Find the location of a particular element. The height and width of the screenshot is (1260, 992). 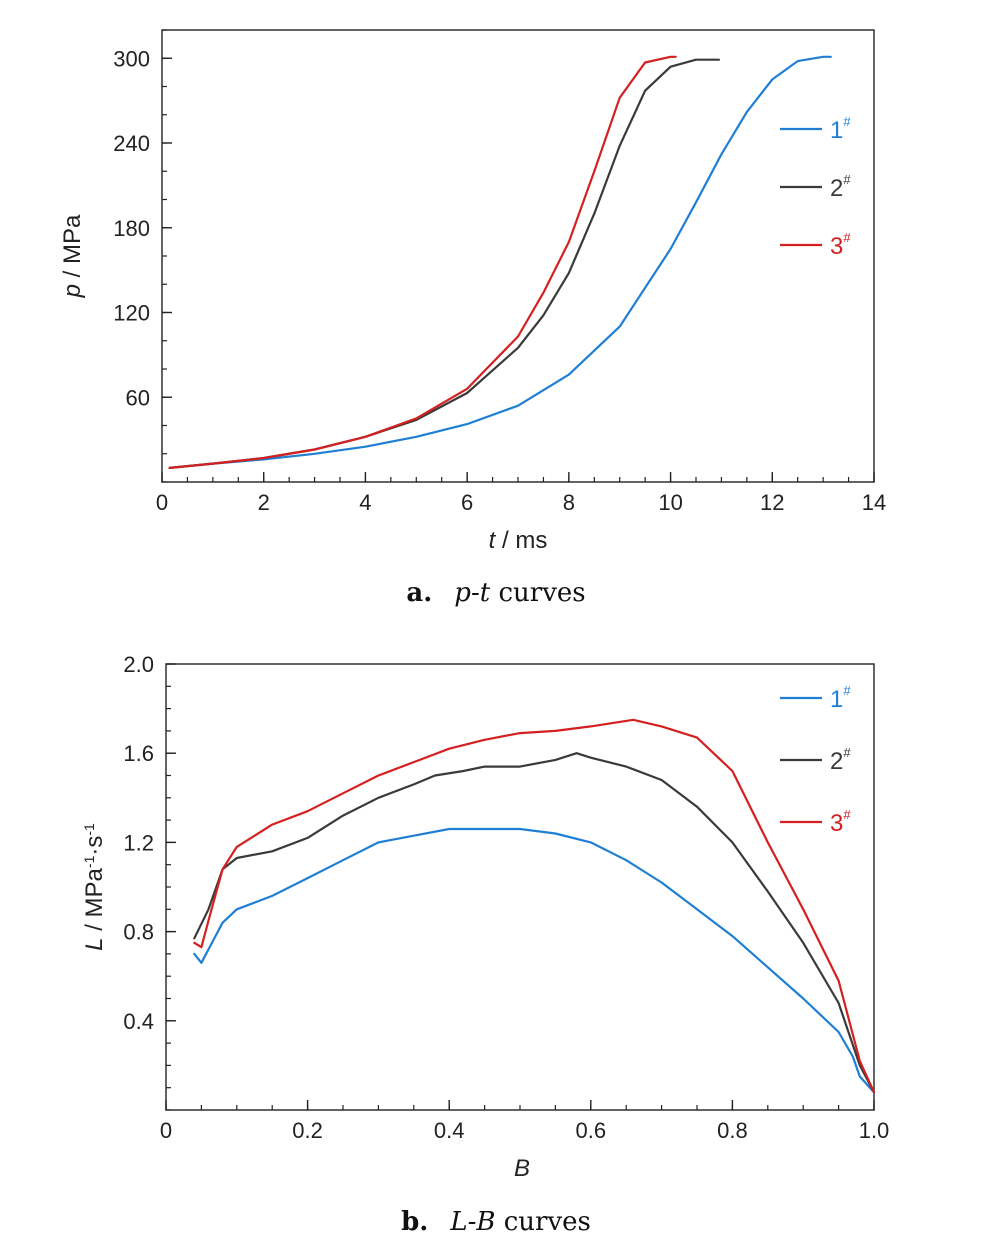

chart-b-caption-letter: b. is located at coordinates (414, 1222).